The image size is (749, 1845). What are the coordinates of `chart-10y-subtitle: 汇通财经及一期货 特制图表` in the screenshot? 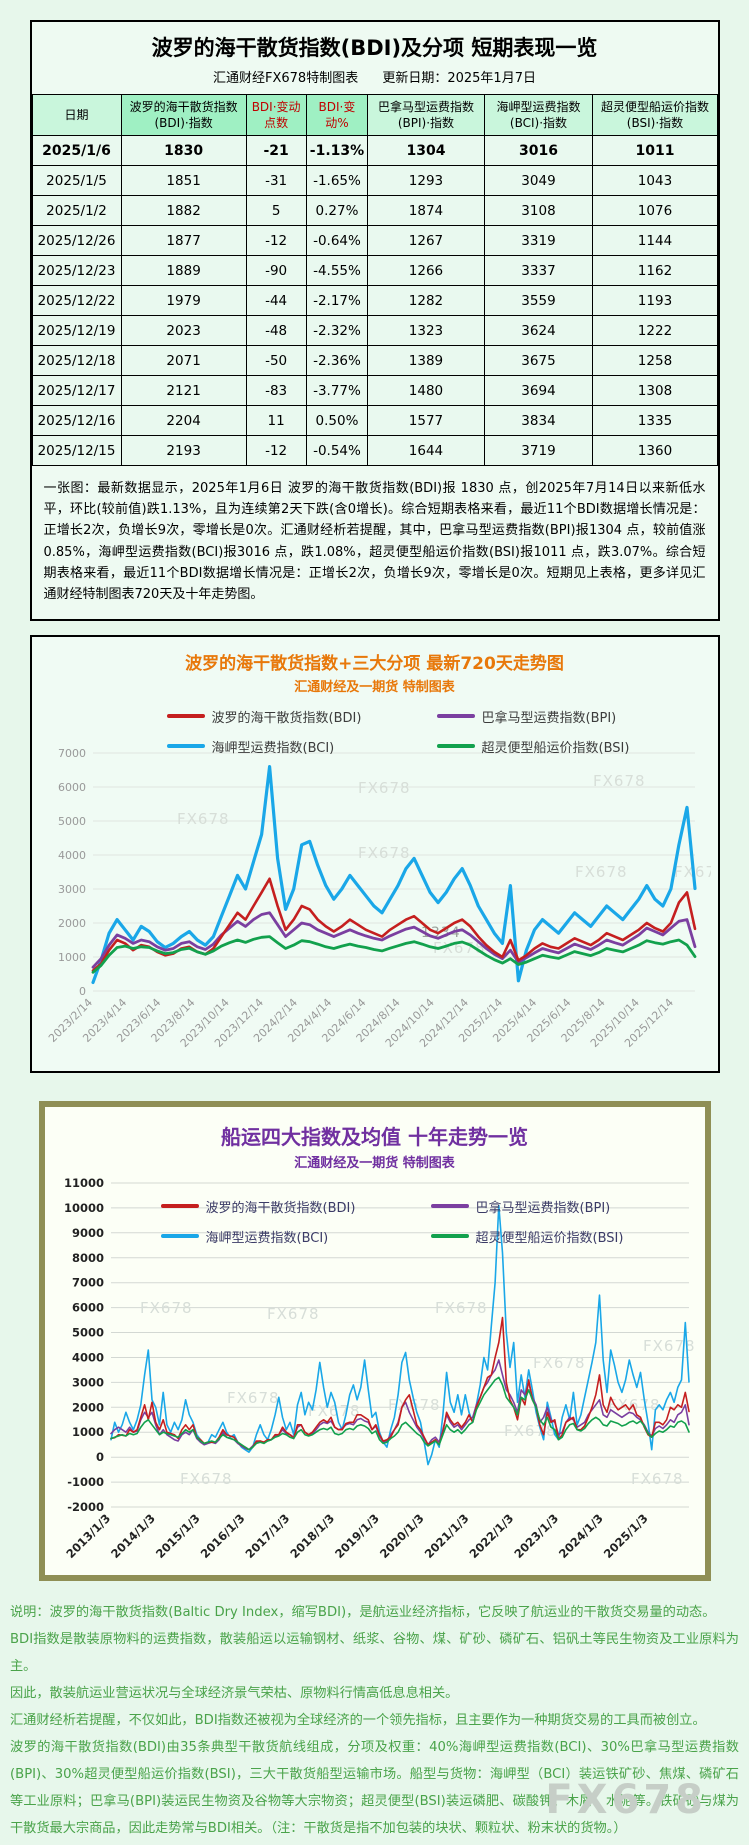 It's located at (374, 1163).